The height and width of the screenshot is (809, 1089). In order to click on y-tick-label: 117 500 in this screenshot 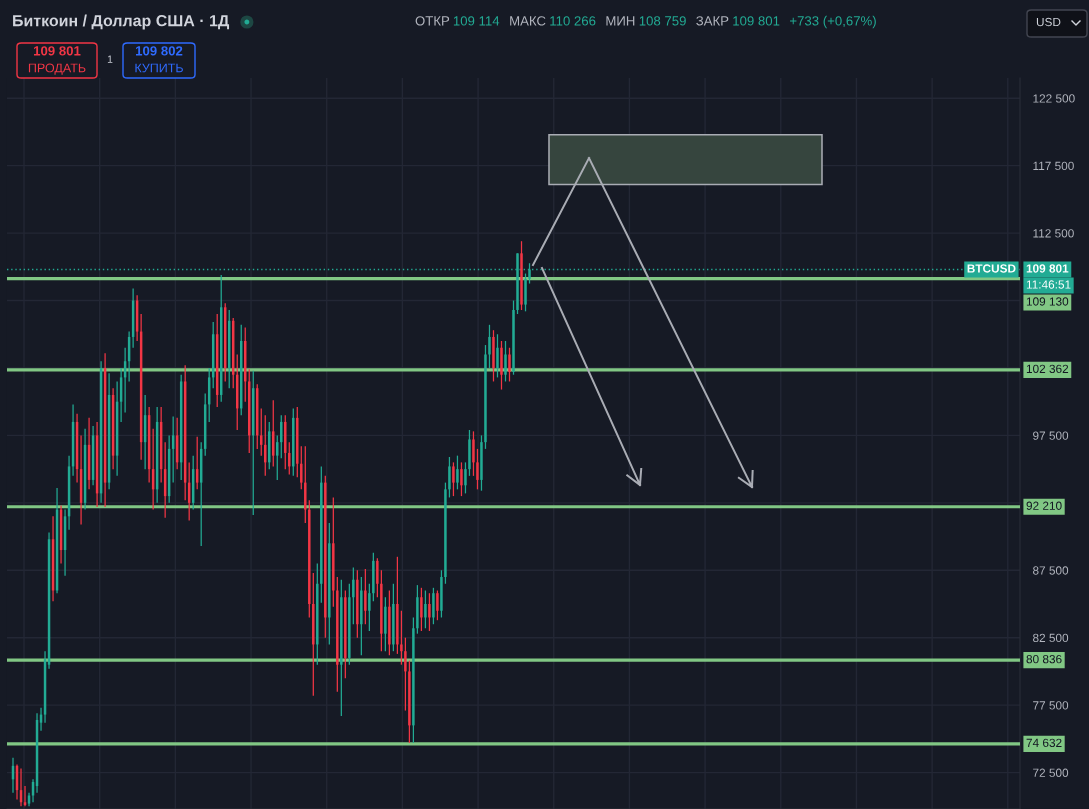, I will do `click(1053, 166)`.